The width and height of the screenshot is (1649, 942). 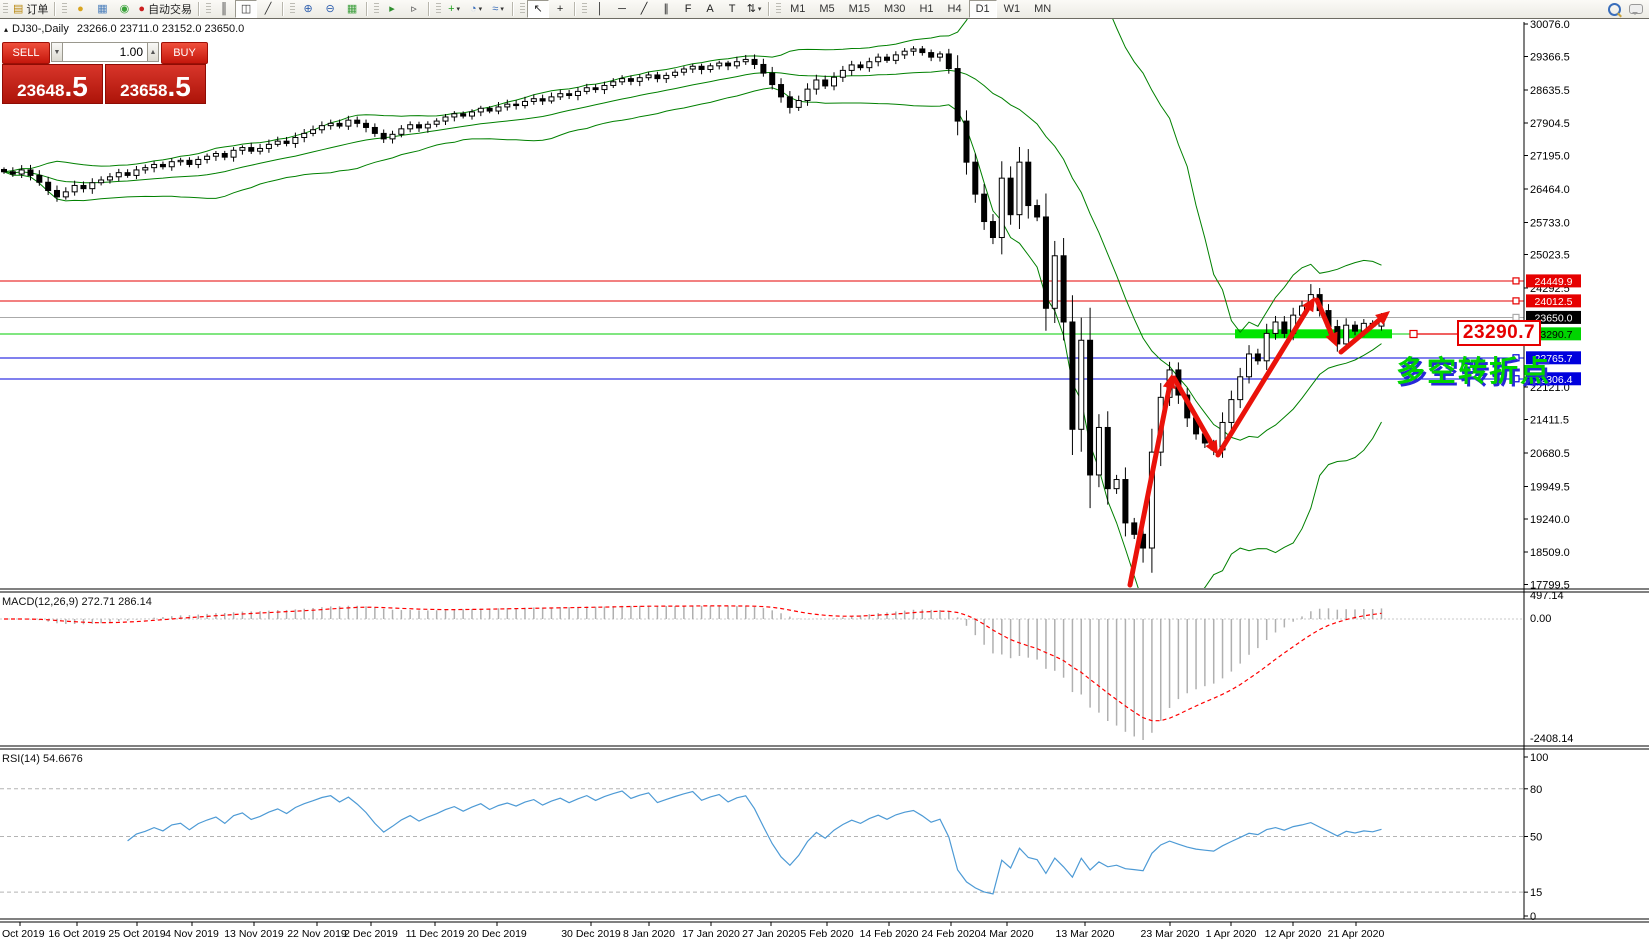 What do you see at coordinates (31, 9) in the screenshot?
I see `new-order-button: ▤ 订单` at bounding box center [31, 9].